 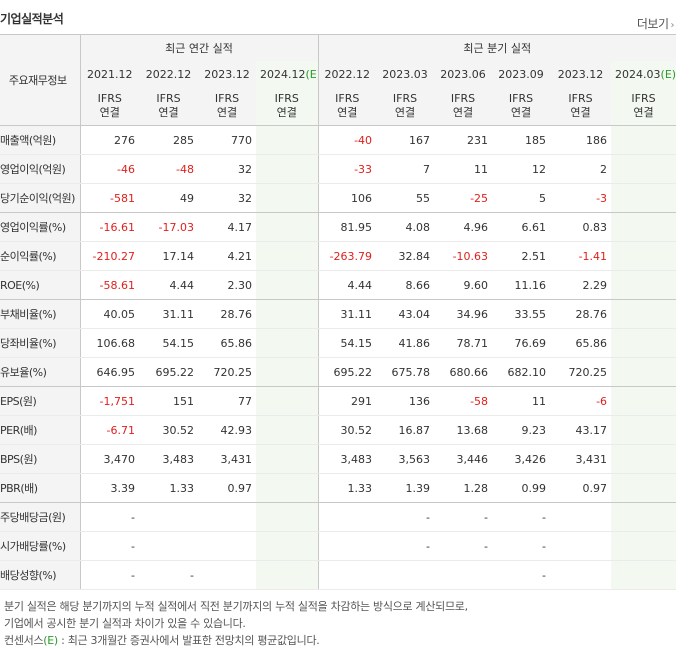 I want to click on note-estimate-mark: (E), so click(x=50, y=640).